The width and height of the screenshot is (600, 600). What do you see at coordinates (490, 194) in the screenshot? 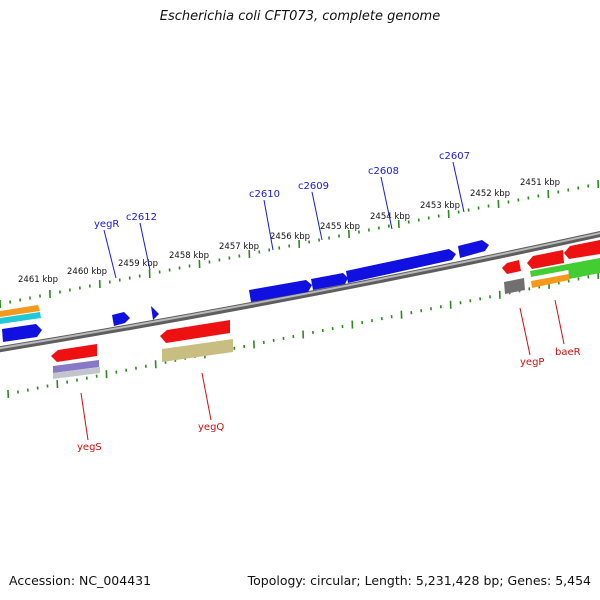
I see `scale-label: 2452 kbp` at bounding box center [490, 194].